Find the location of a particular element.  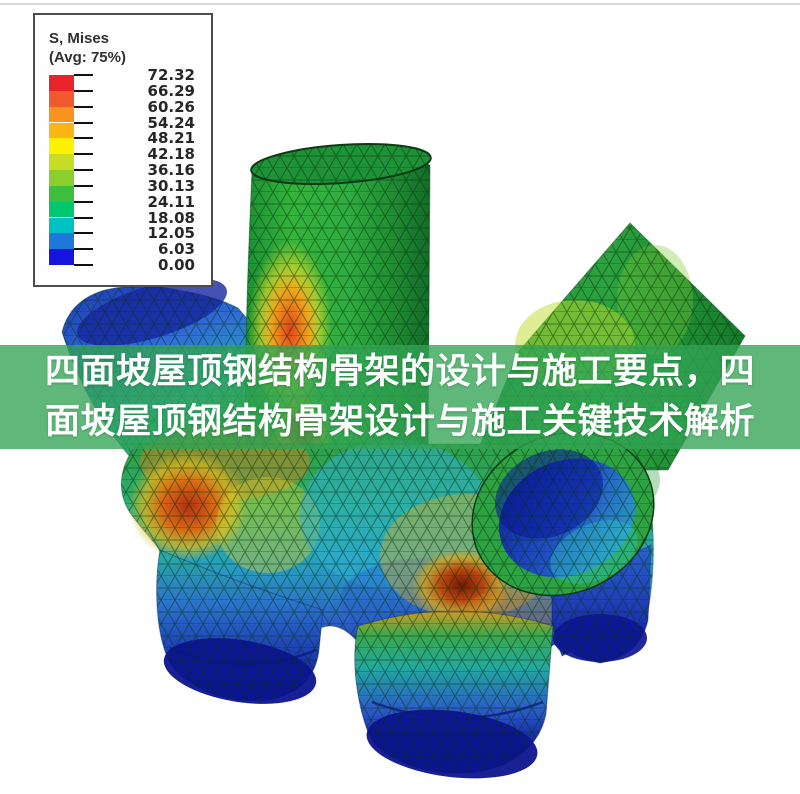

legend-tick-label: 18.08 is located at coordinates (171, 217).